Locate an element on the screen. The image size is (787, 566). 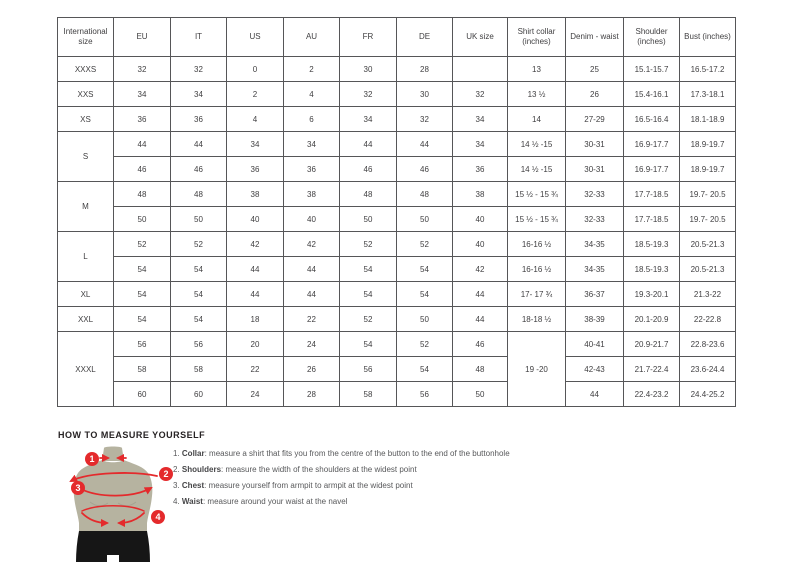
value-cell: 15 ½ - 15 ¾ is located at coordinates (536, 219).